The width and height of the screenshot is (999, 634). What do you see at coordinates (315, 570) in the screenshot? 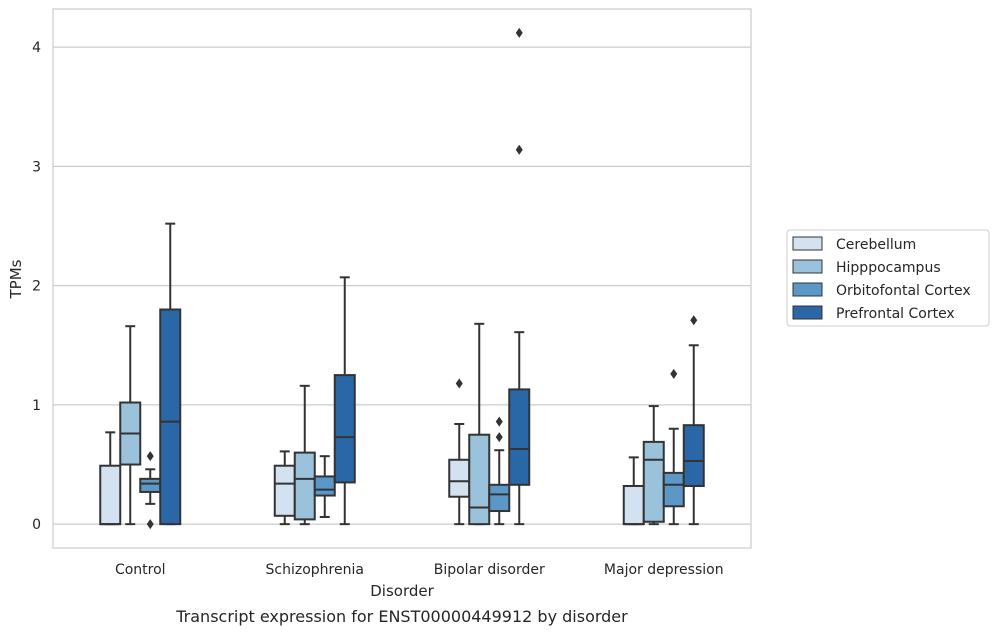
I see `x-tick-label-1: Schizophrenia` at bounding box center [315, 570].